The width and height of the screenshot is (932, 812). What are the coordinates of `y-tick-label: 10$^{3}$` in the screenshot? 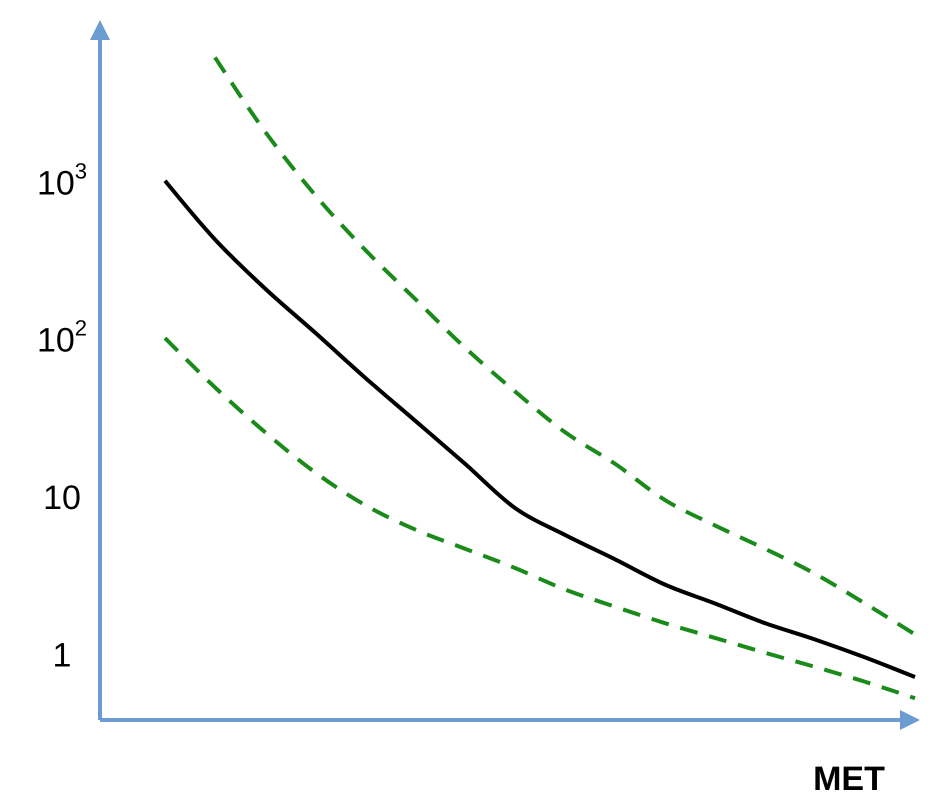 It's located at (62, 180).